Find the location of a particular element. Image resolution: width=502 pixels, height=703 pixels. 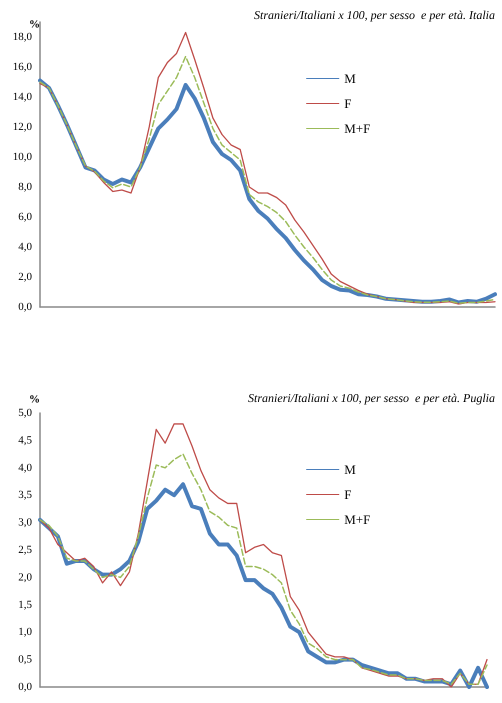

y-tick-label: 8,0 is located at coordinates (25, 187).